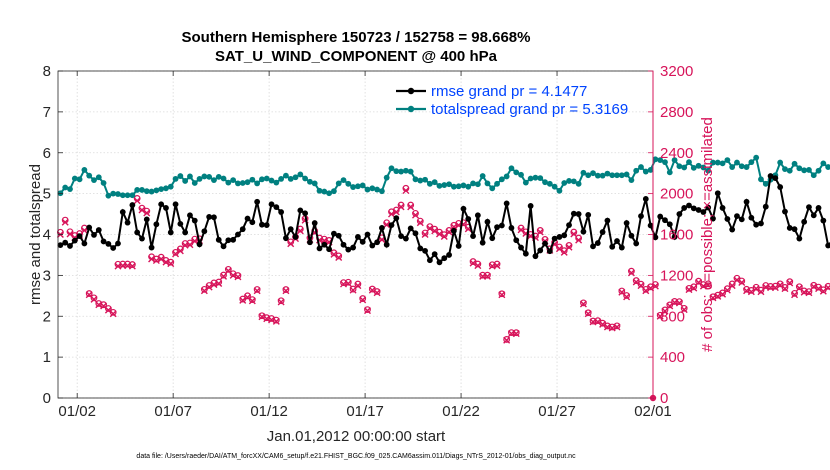 Image resolution: width=830 pixels, height=470 pixels. Describe the element at coordinates (47, 71) in the screenshot. I see `y-tick-label: 8` at that location.